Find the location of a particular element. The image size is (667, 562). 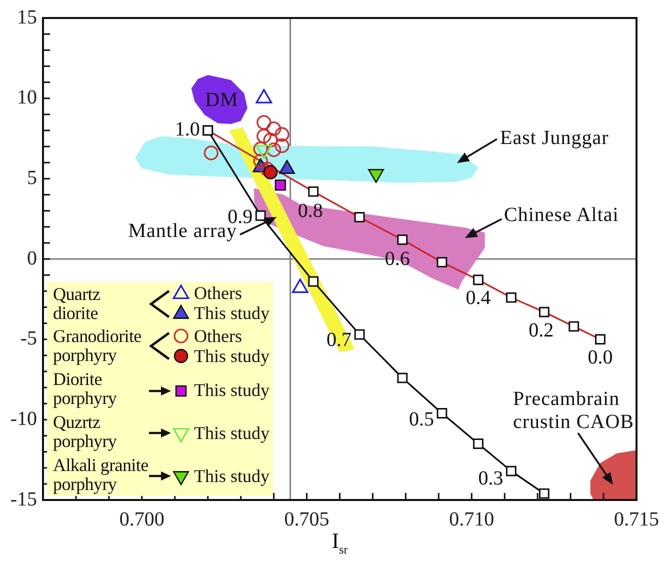

y-tick-label: 5 is located at coordinates (32, 177).